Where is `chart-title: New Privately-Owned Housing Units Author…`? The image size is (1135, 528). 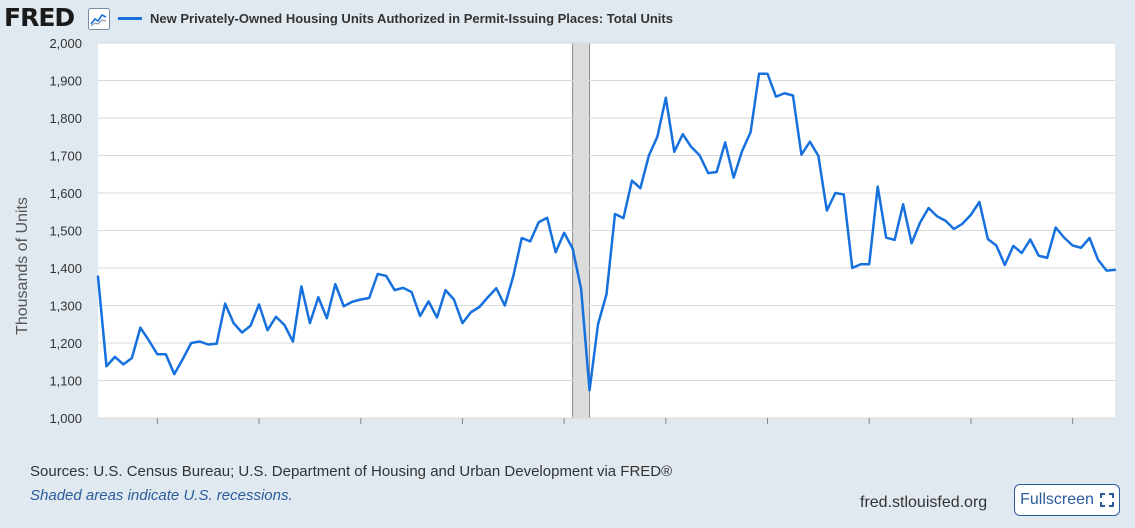 chart-title: New Privately-Owned Housing Units Author… is located at coordinates (411, 18).